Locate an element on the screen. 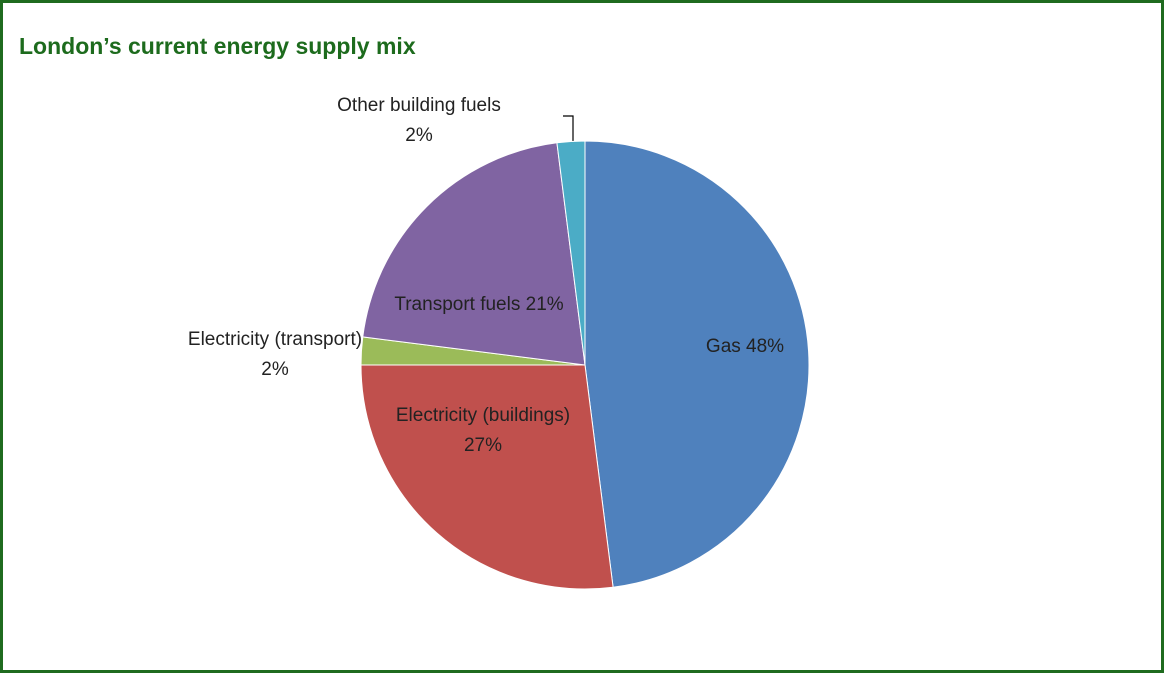 The image size is (1164, 673). slice-label: Other building fuels 2% is located at coordinates (419, 120).